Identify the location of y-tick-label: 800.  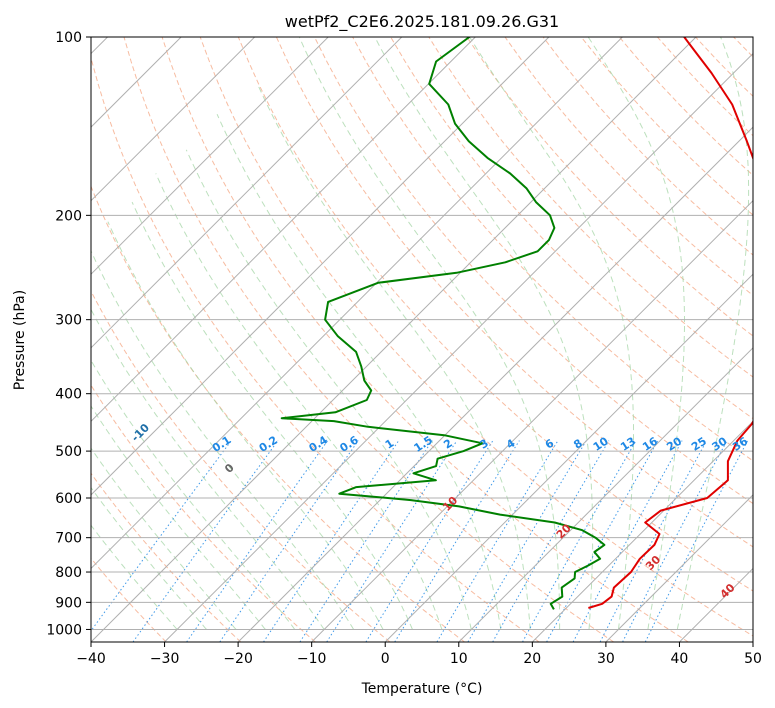
(68, 573).